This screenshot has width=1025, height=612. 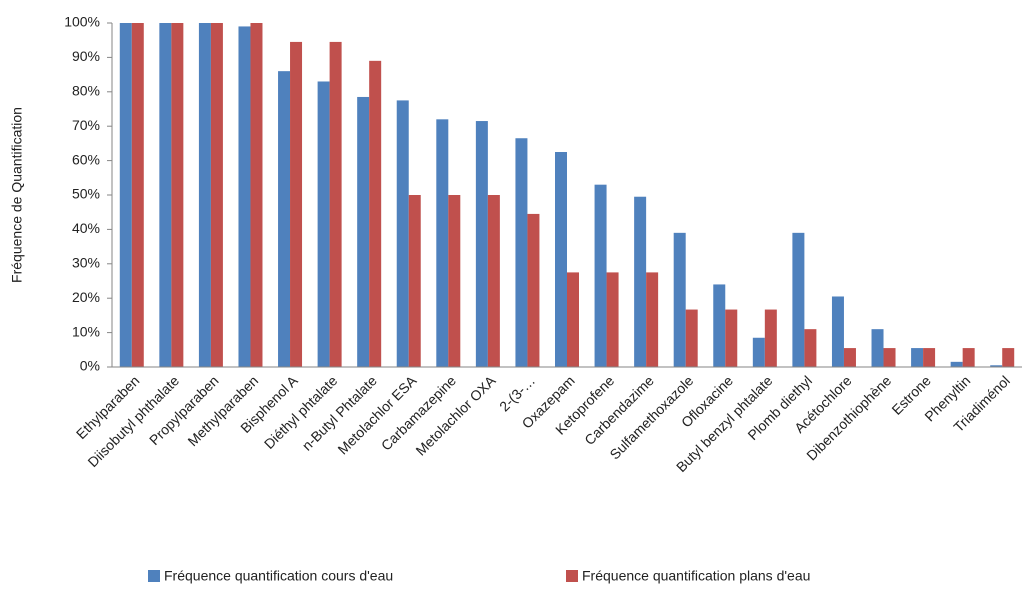 I want to click on legend-label: Fréquence quantification cours d'eau, so click(x=278, y=576).